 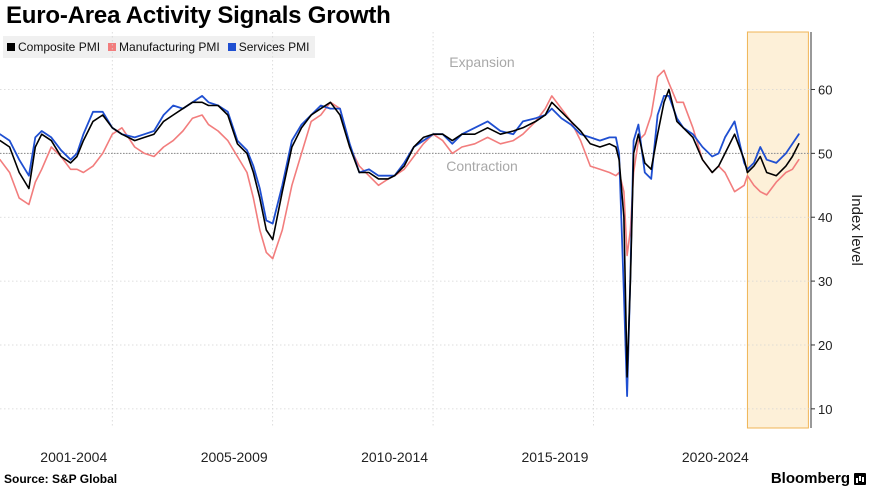 What do you see at coordinates (112, 47) in the screenshot?
I see `legend-swatch-manufacturing` at bounding box center [112, 47].